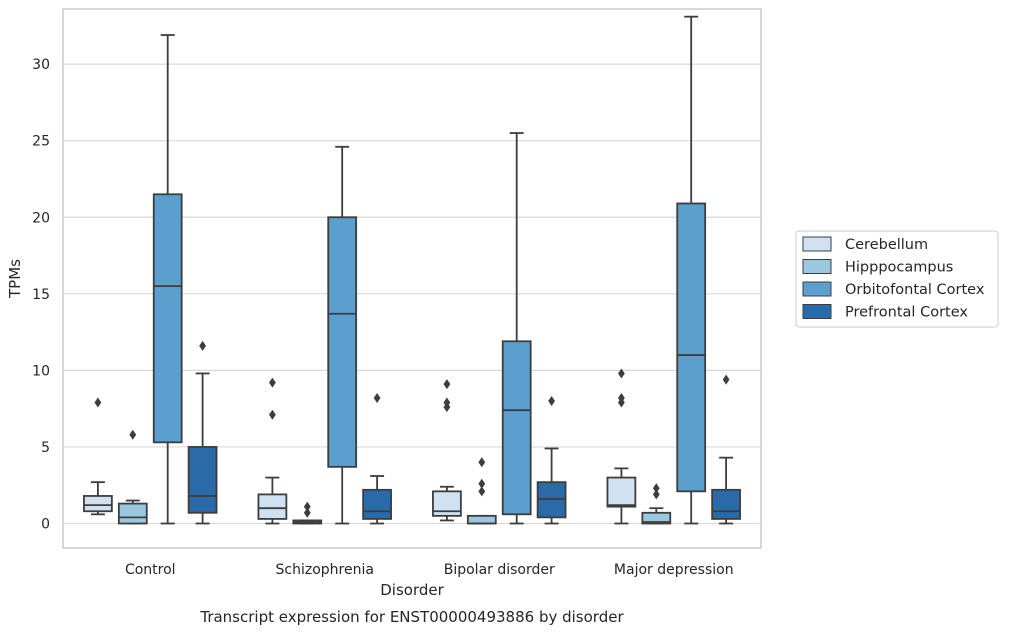 Image resolution: width=1009 pixels, height=634 pixels. I want to click on x-axis-title: Disorder, so click(412, 590).